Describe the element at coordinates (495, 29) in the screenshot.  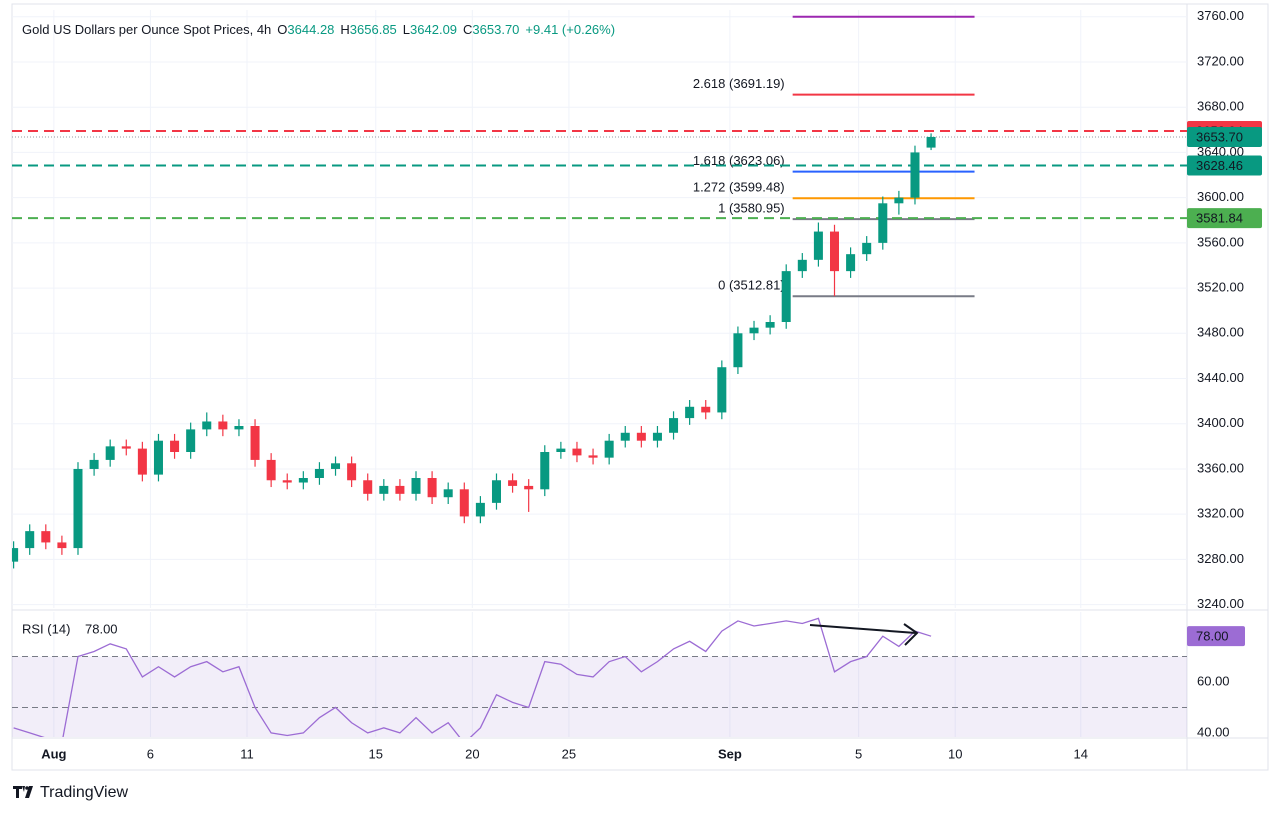
I see `header-item: 3653.70` at that location.